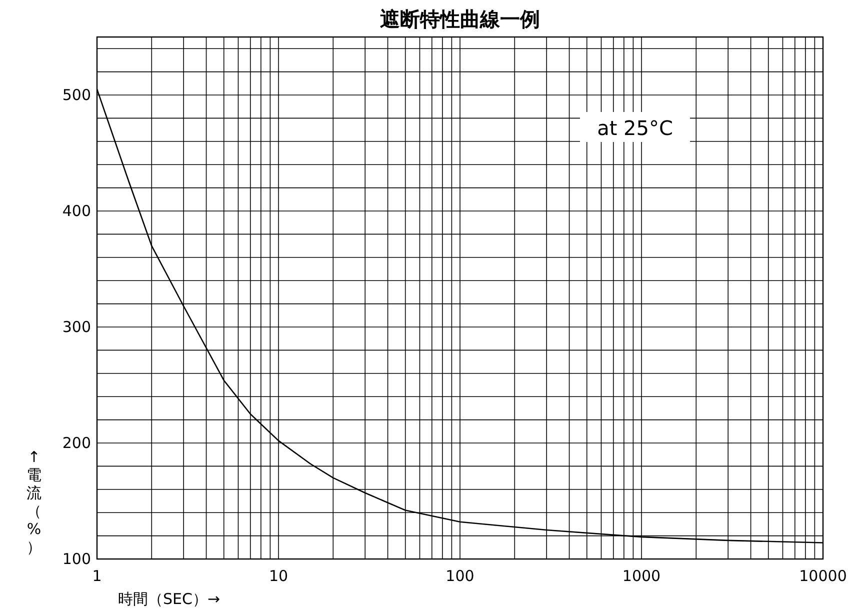 The image size is (864, 614). I want to click on x-tick-label: 100, so click(460, 576).